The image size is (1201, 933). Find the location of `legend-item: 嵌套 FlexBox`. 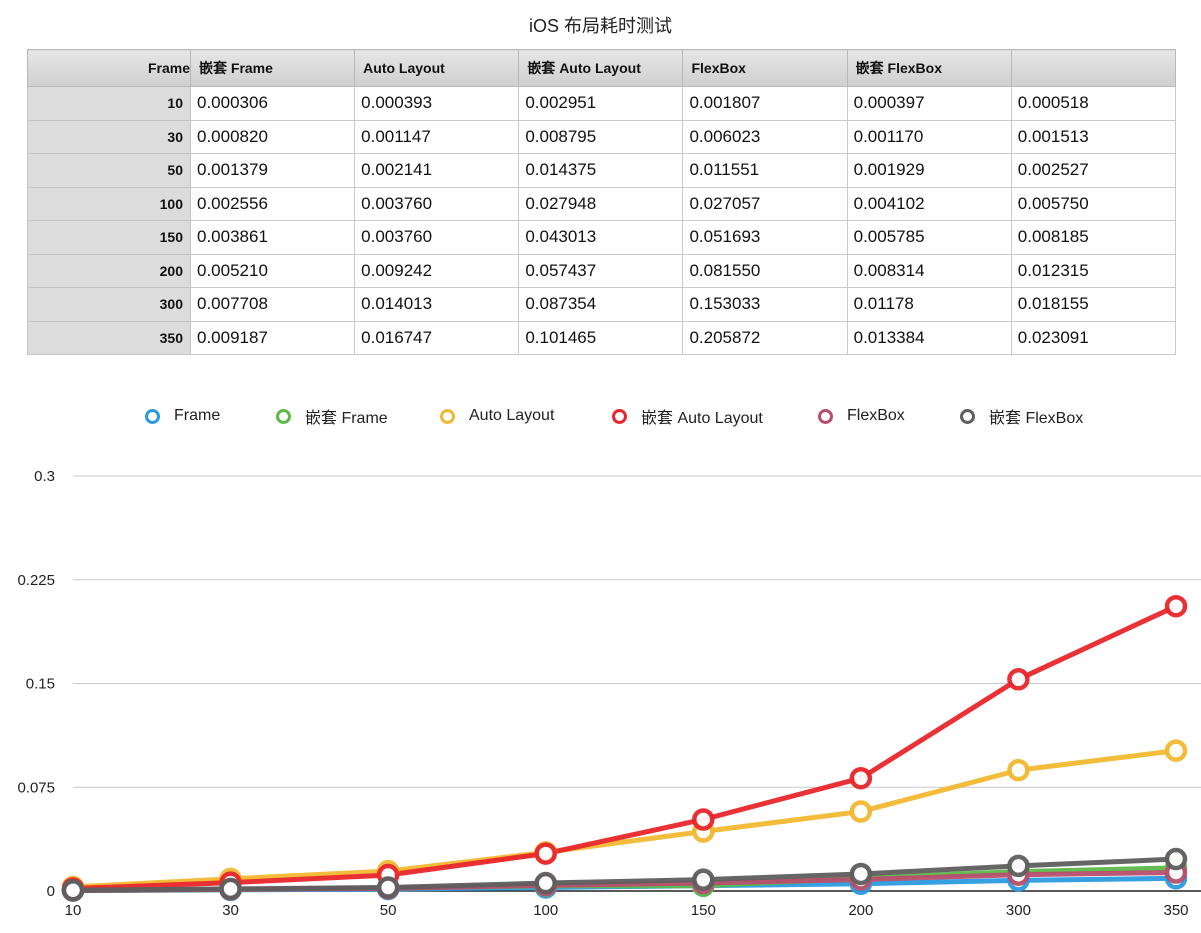

legend-item: 嵌套 FlexBox is located at coordinates (1021, 416).